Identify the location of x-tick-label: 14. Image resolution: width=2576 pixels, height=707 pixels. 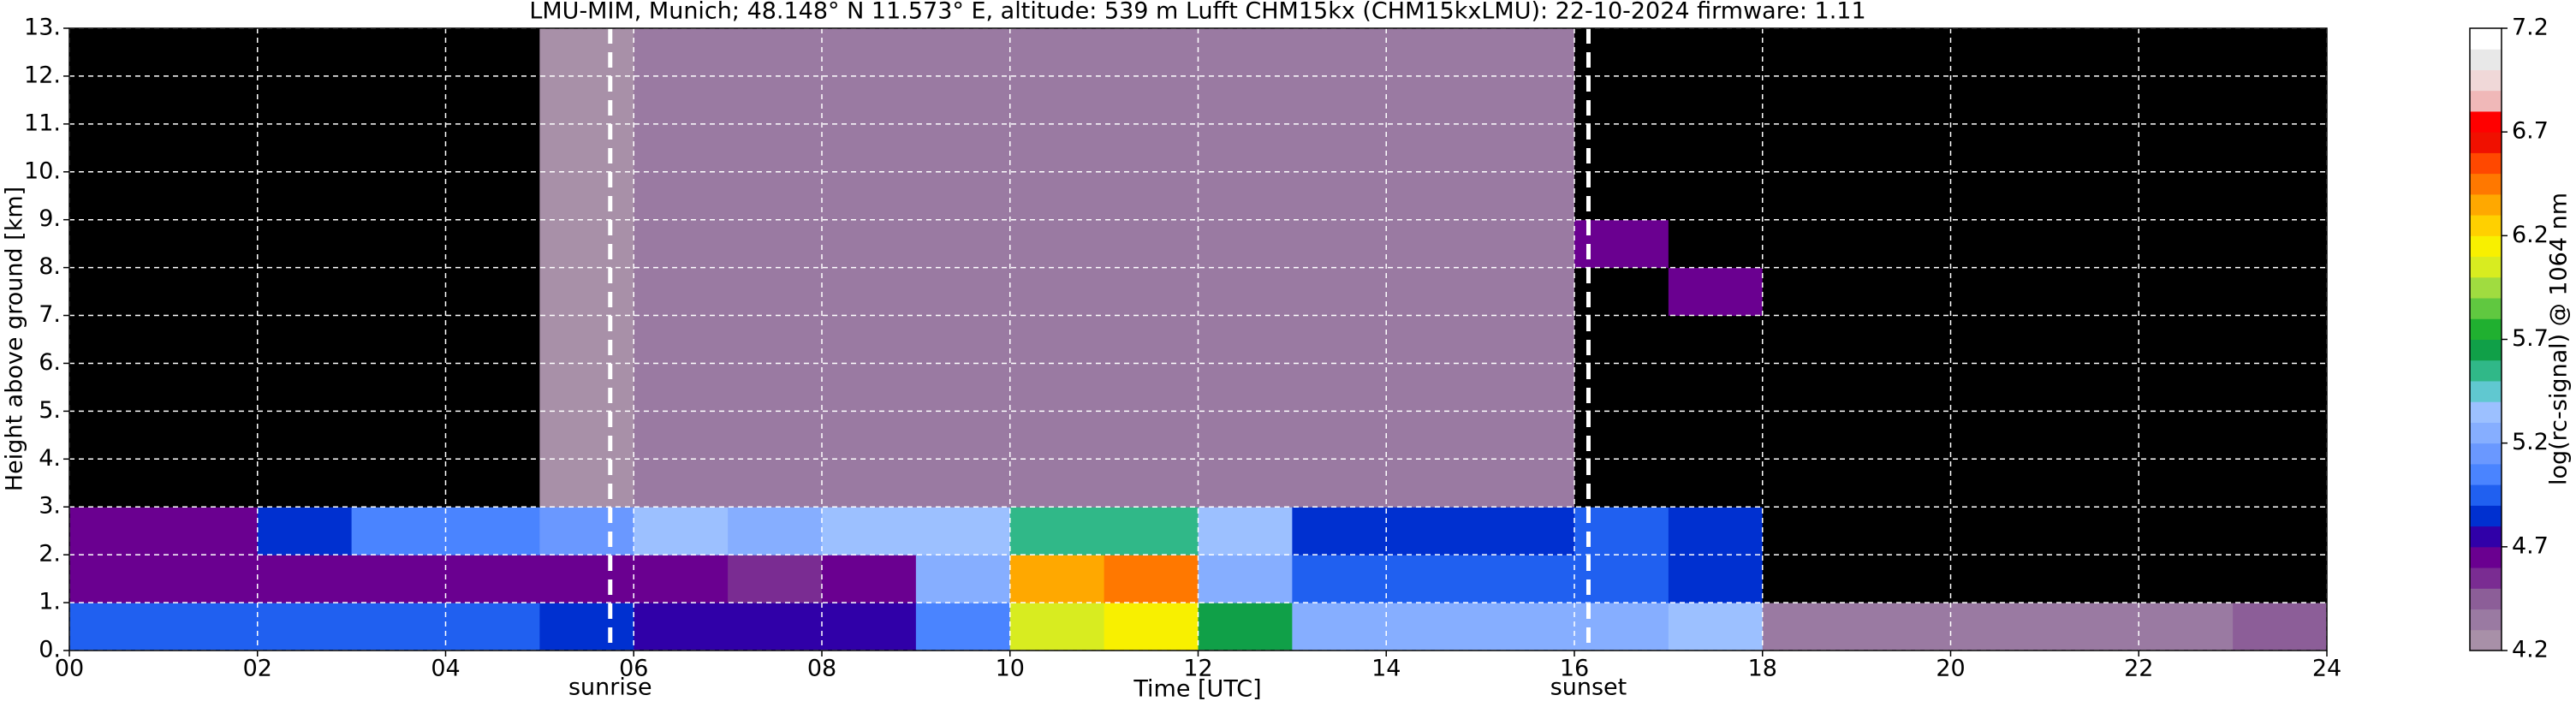
(1386, 669).